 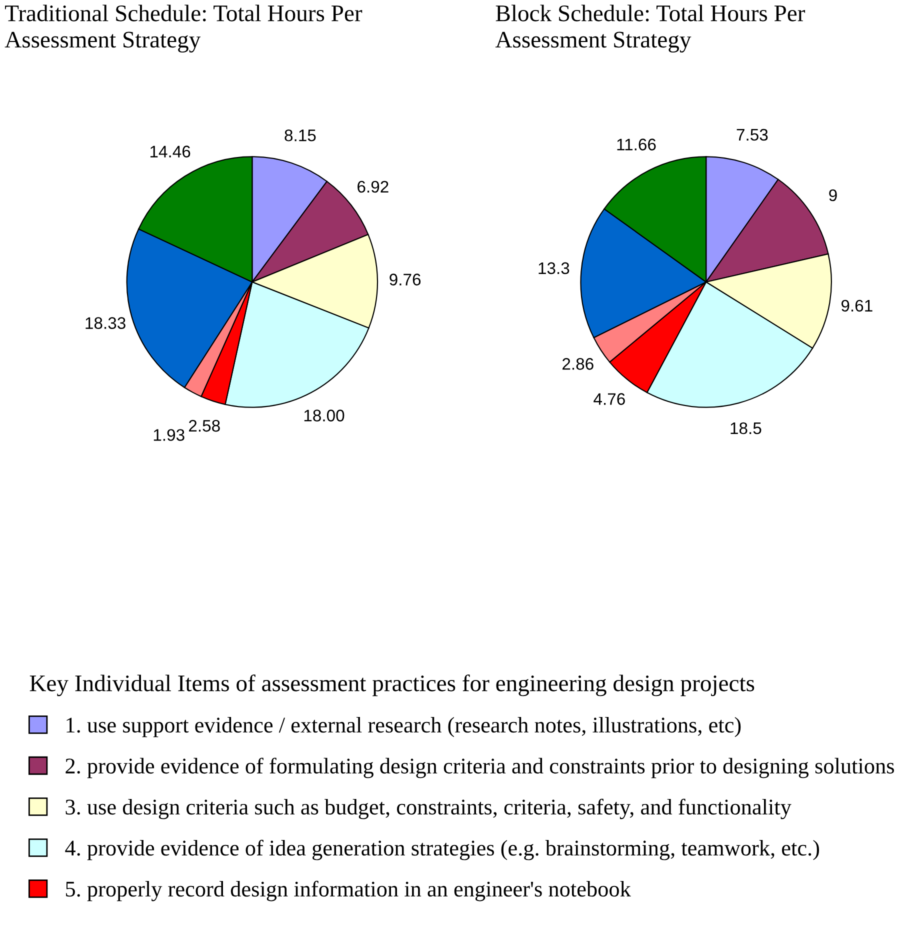 What do you see at coordinates (554, 268) in the screenshot?
I see `data-label: 13.3` at bounding box center [554, 268].